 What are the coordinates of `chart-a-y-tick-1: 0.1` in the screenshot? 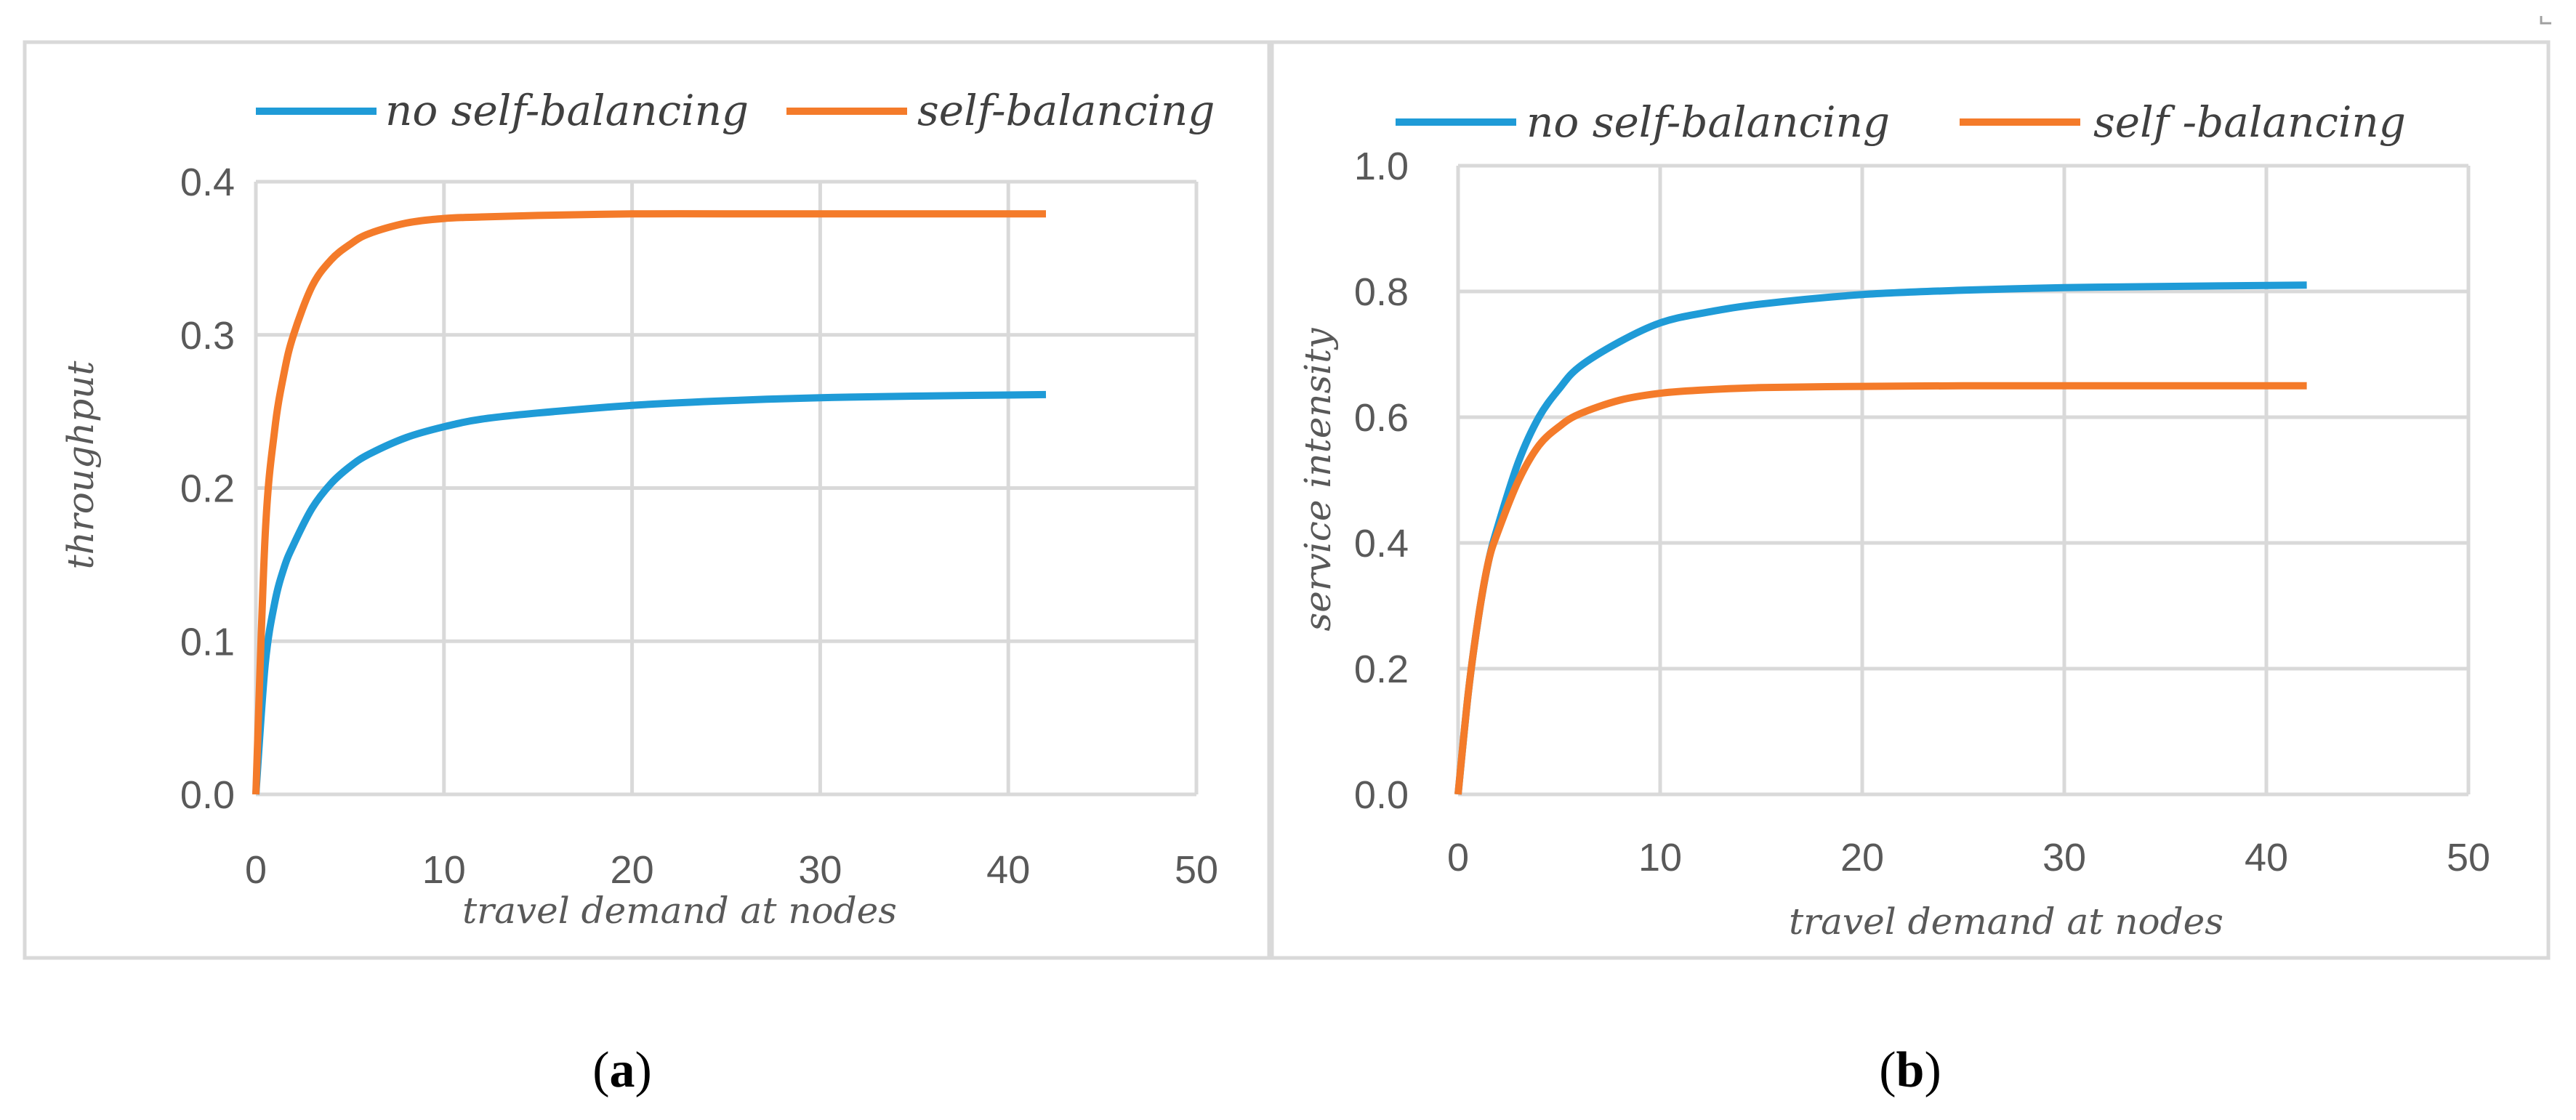 It's located at (207, 642).